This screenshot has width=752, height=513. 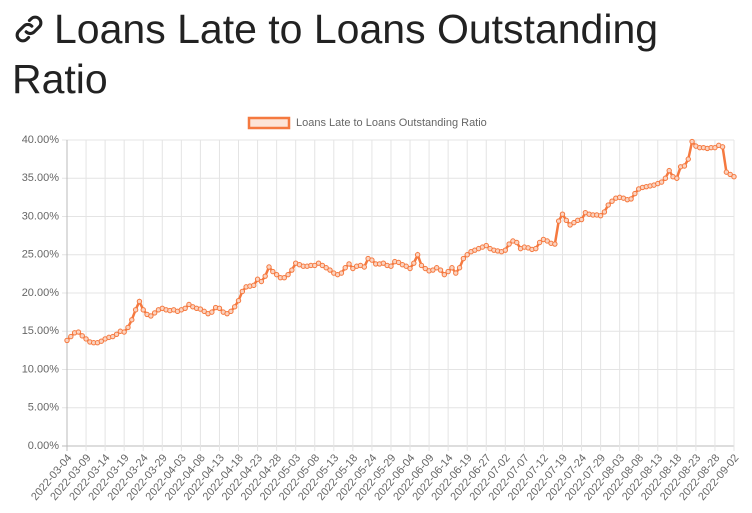 I want to click on y-tick-label: 5.00%, so click(x=43, y=408).